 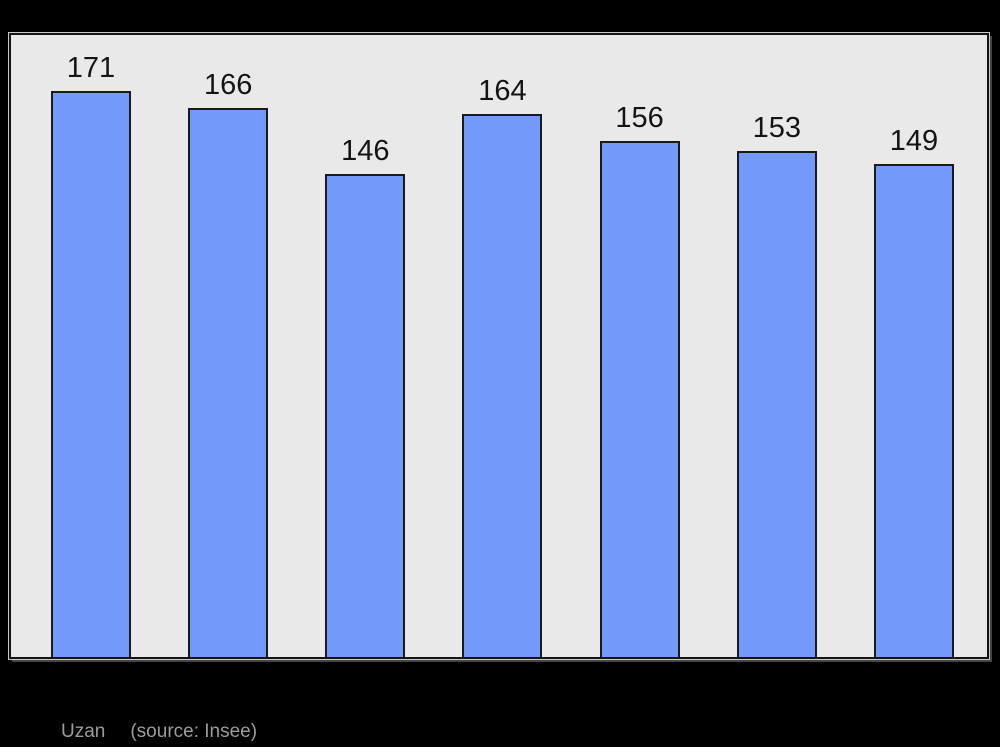 I want to click on bar-group: 164, so click(x=502, y=346).